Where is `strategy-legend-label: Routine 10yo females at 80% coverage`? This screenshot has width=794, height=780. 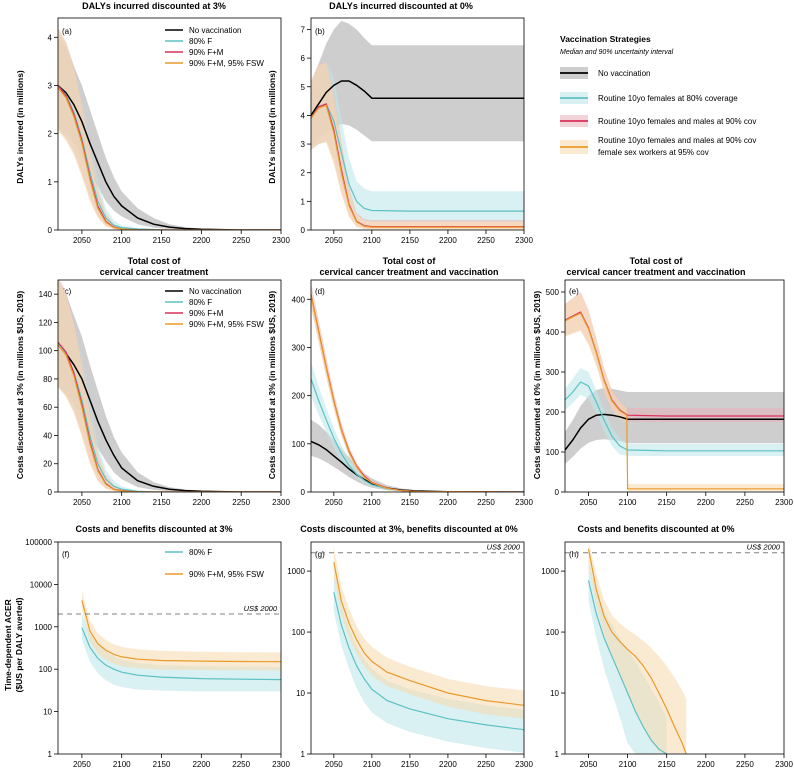 strategy-legend-label: Routine 10yo females at 80% coverage is located at coordinates (668, 98).